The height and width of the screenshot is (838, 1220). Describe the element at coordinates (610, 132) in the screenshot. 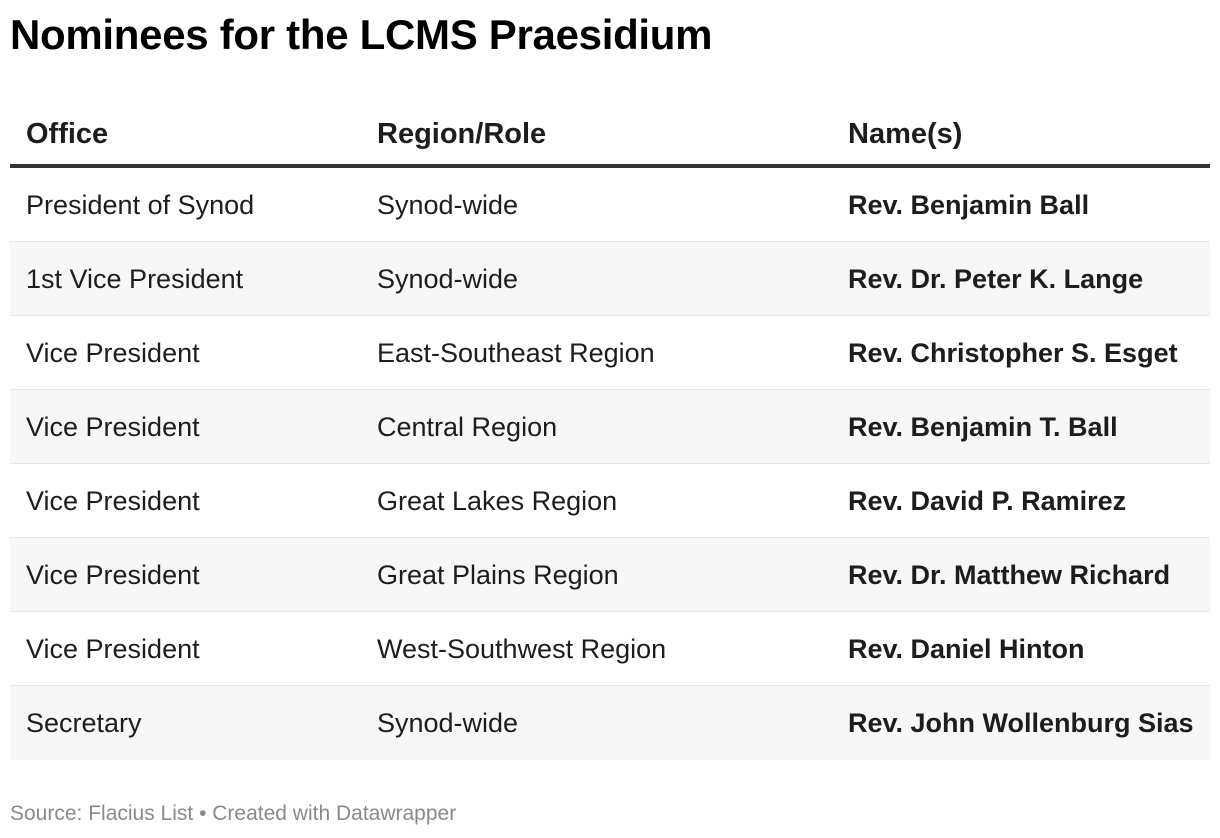

I see `table-header: Office Region/Role Name(s)` at that location.